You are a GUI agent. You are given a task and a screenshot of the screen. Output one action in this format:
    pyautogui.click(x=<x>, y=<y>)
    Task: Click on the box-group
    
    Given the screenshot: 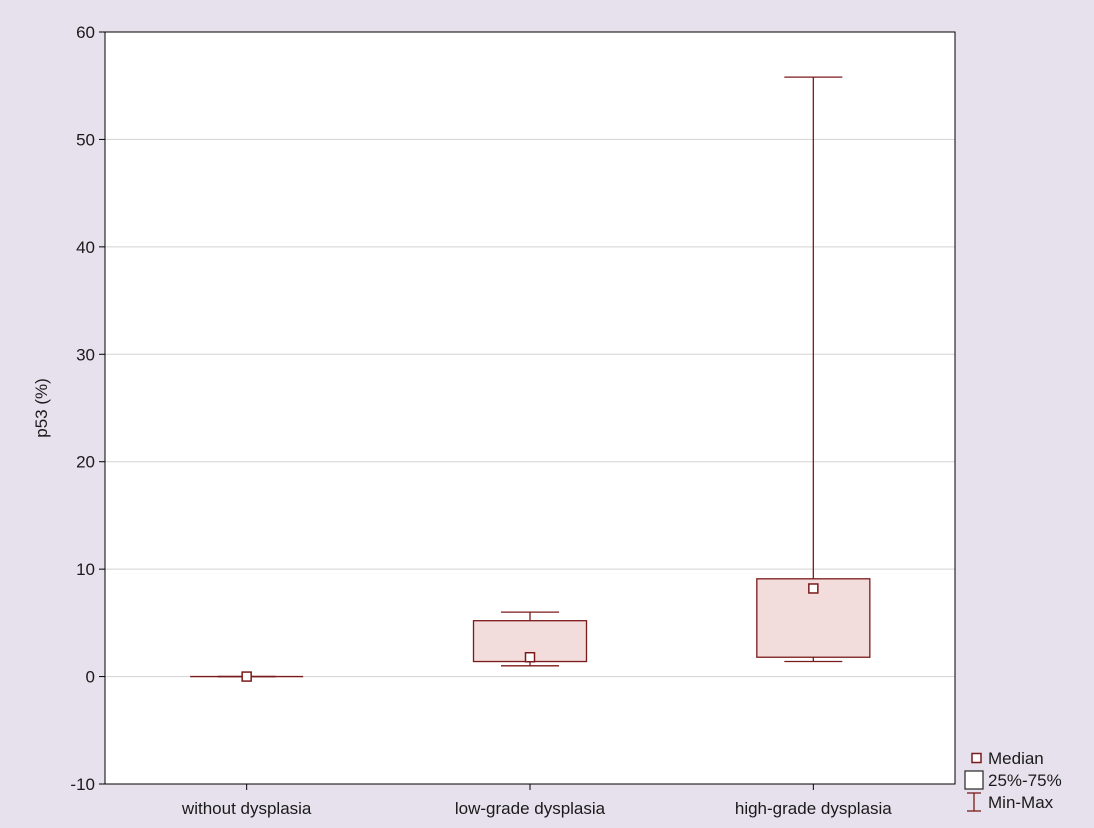 What is the action you would take?
    pyautogui.click(x=530, y=639)
    